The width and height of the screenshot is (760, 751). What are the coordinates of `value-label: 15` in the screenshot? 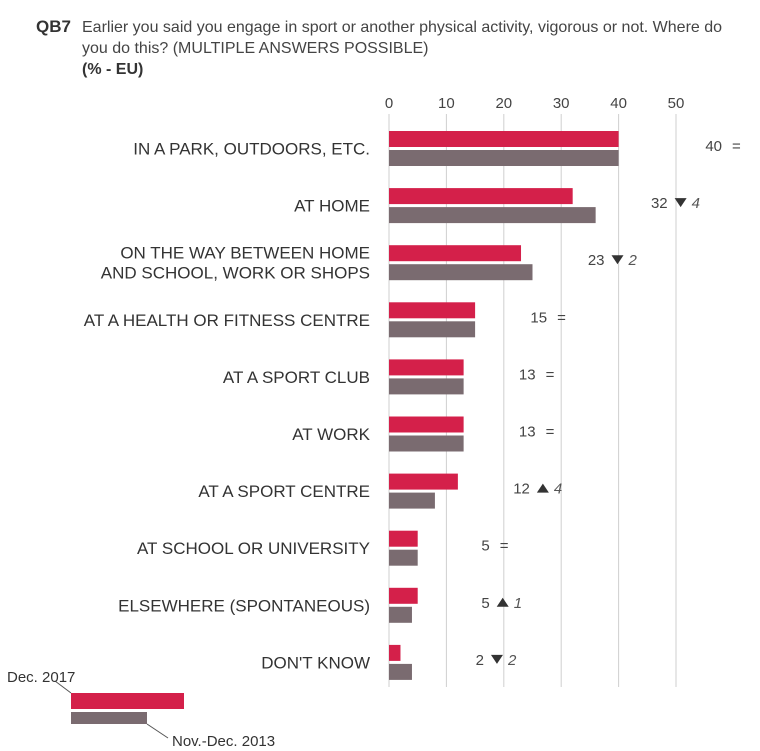 It's located at (538, 317).